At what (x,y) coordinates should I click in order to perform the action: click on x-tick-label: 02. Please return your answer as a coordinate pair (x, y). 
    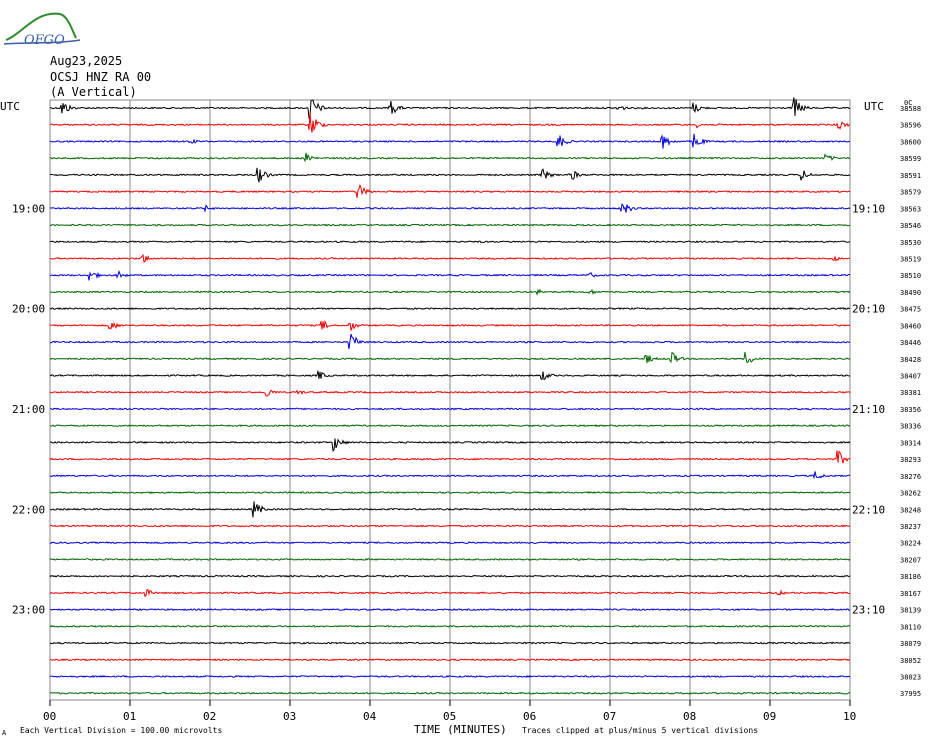
    Looking at the image, I should click on (209, 716).